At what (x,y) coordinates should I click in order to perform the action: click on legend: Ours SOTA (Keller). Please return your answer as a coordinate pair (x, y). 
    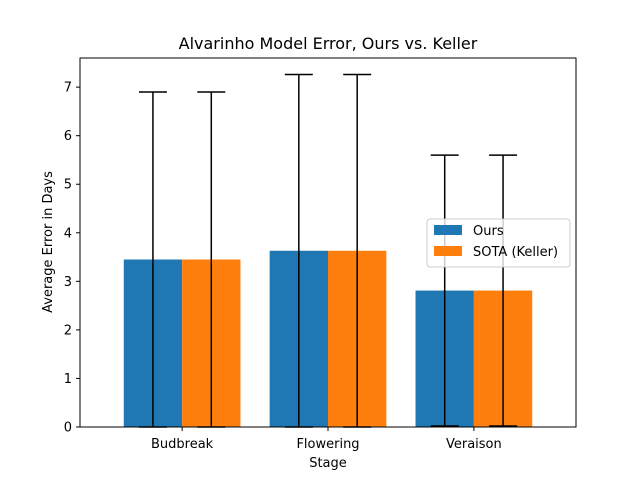
    Looking at the image, I should click on (498, 243).